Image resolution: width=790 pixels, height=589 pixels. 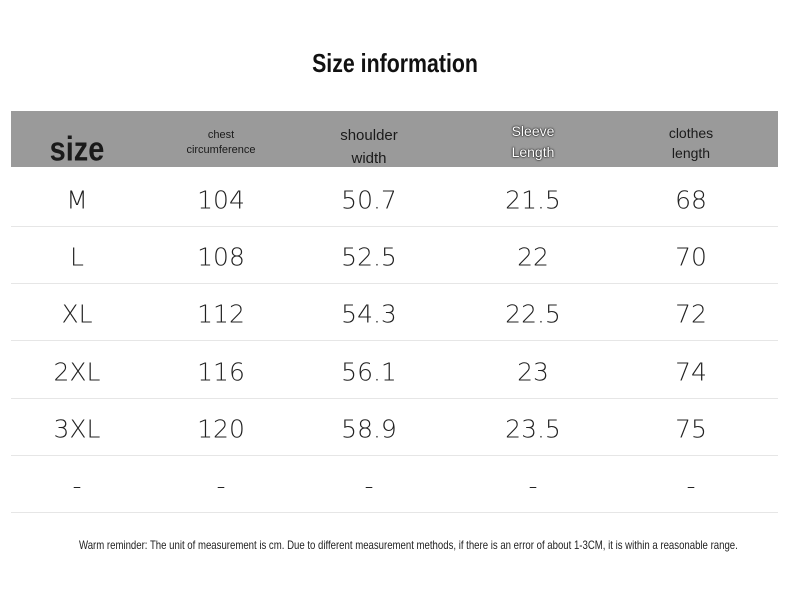 I want to click on column-header: clothes length, so click(x=691, y=143).